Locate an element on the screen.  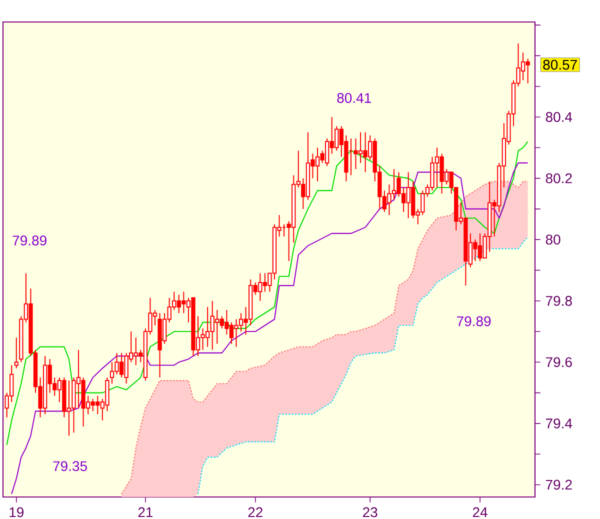
y-tick-label: 79.8 is located at coordinates (559, 301).